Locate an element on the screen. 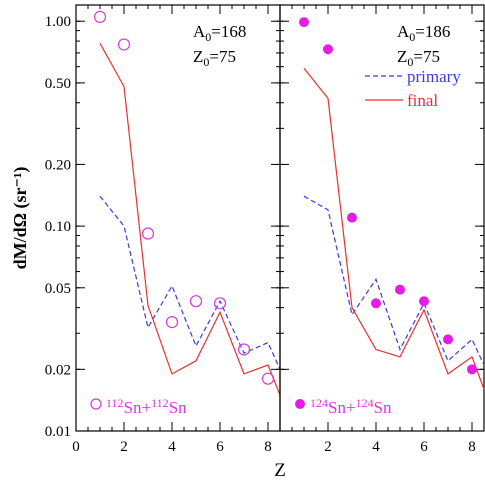 The width and height of the screenshot is (485, 485). left-system-label: 112Sn+112Sn is located at coordinates (146, 406).